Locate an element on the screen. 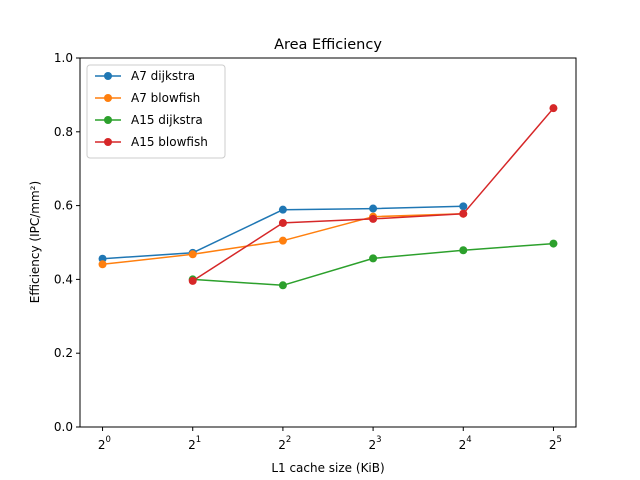 The width and height of the screenshot is (640, 480). x-tick-exponent-4: 4 is located at coordinates (468, 440).